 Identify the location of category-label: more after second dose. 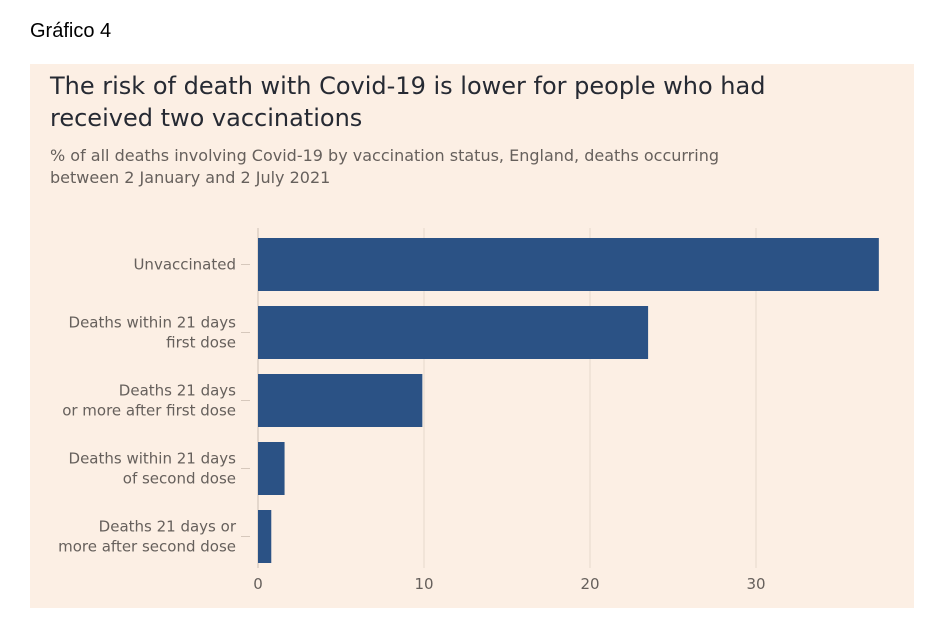
(147, 547).